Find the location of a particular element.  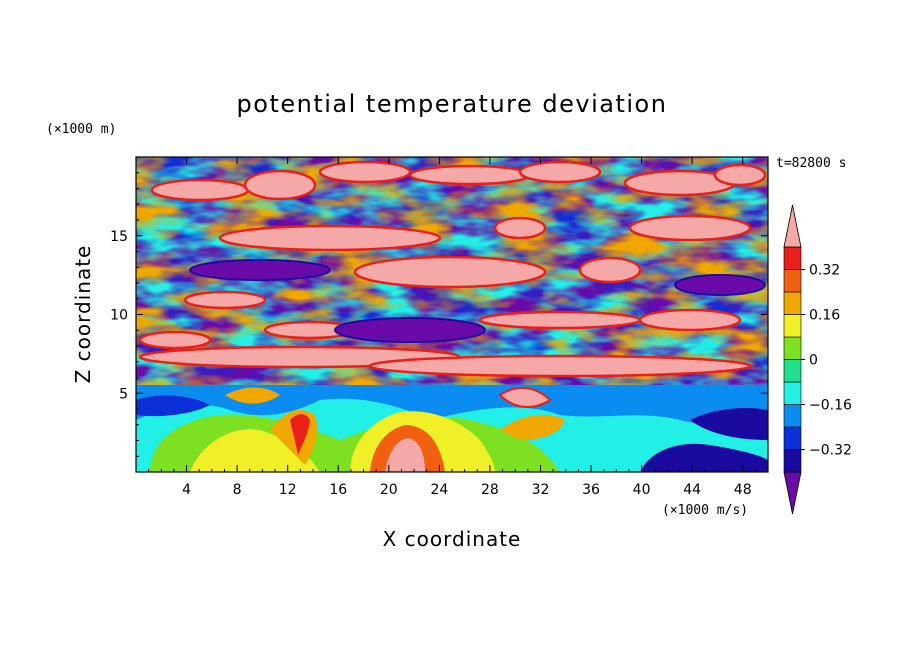

x-tick-label: 44 is located at coordinates (692, 490).